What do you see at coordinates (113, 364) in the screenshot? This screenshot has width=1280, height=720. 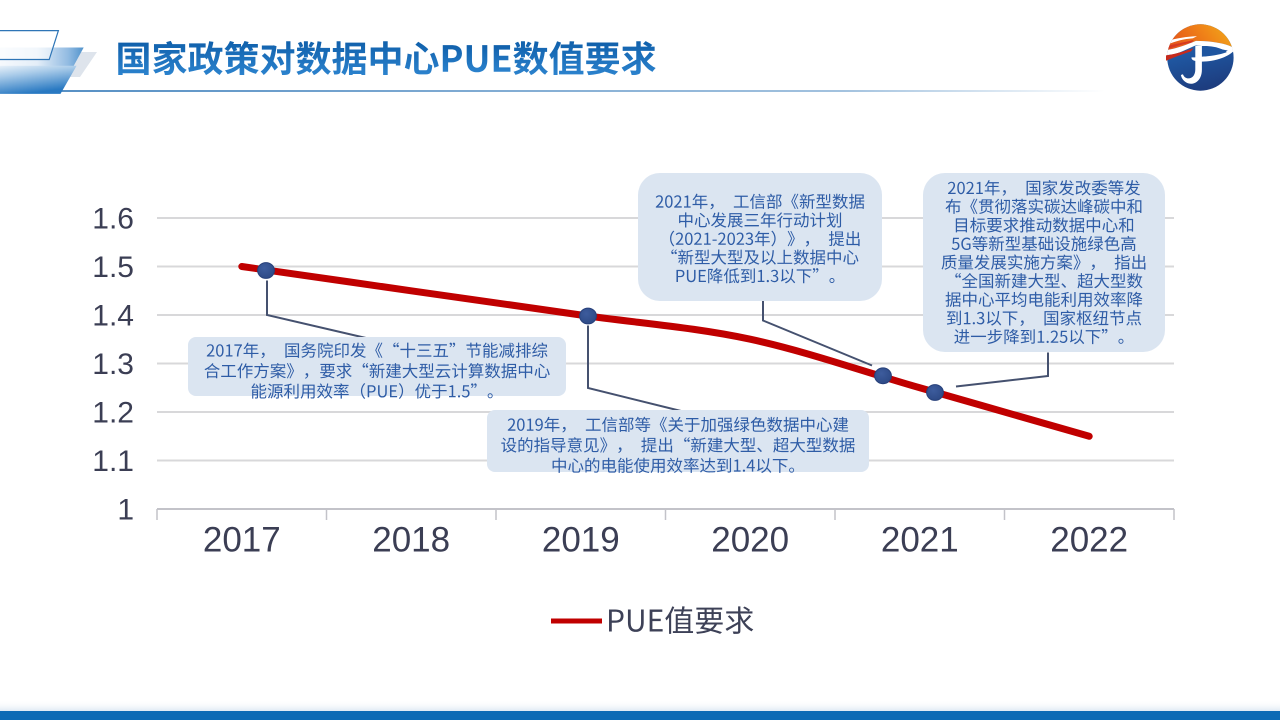 I see `svg-text: 1.3` at bounding box center [113, 364].